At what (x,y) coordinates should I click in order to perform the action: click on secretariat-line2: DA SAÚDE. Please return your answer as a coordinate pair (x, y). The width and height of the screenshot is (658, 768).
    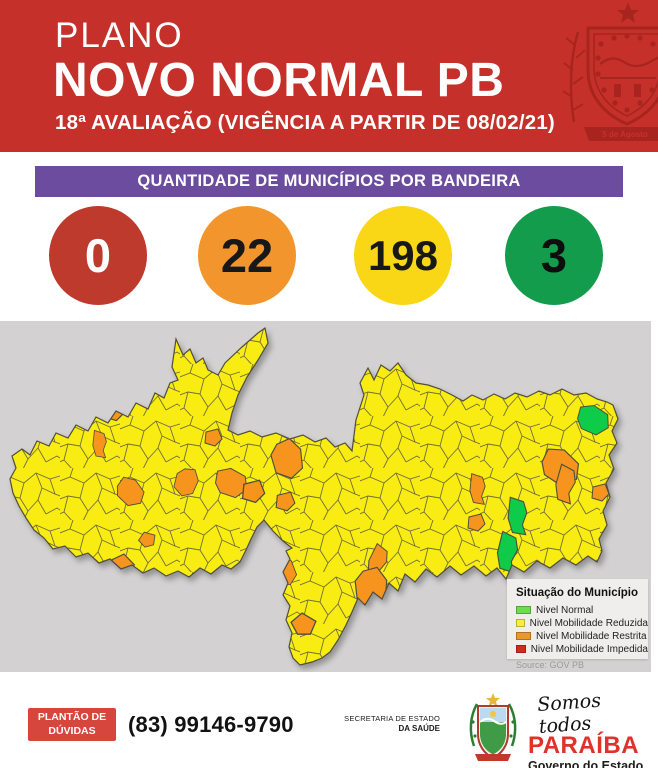
    Looking at the image, I should click on (419, 728).